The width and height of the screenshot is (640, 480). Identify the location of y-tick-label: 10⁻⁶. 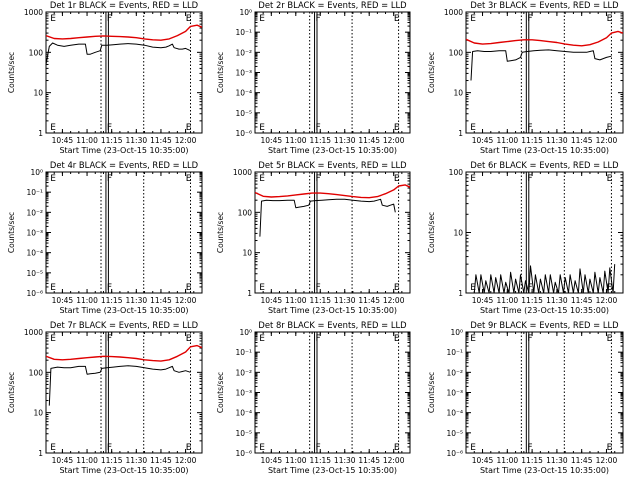
(243, 133).